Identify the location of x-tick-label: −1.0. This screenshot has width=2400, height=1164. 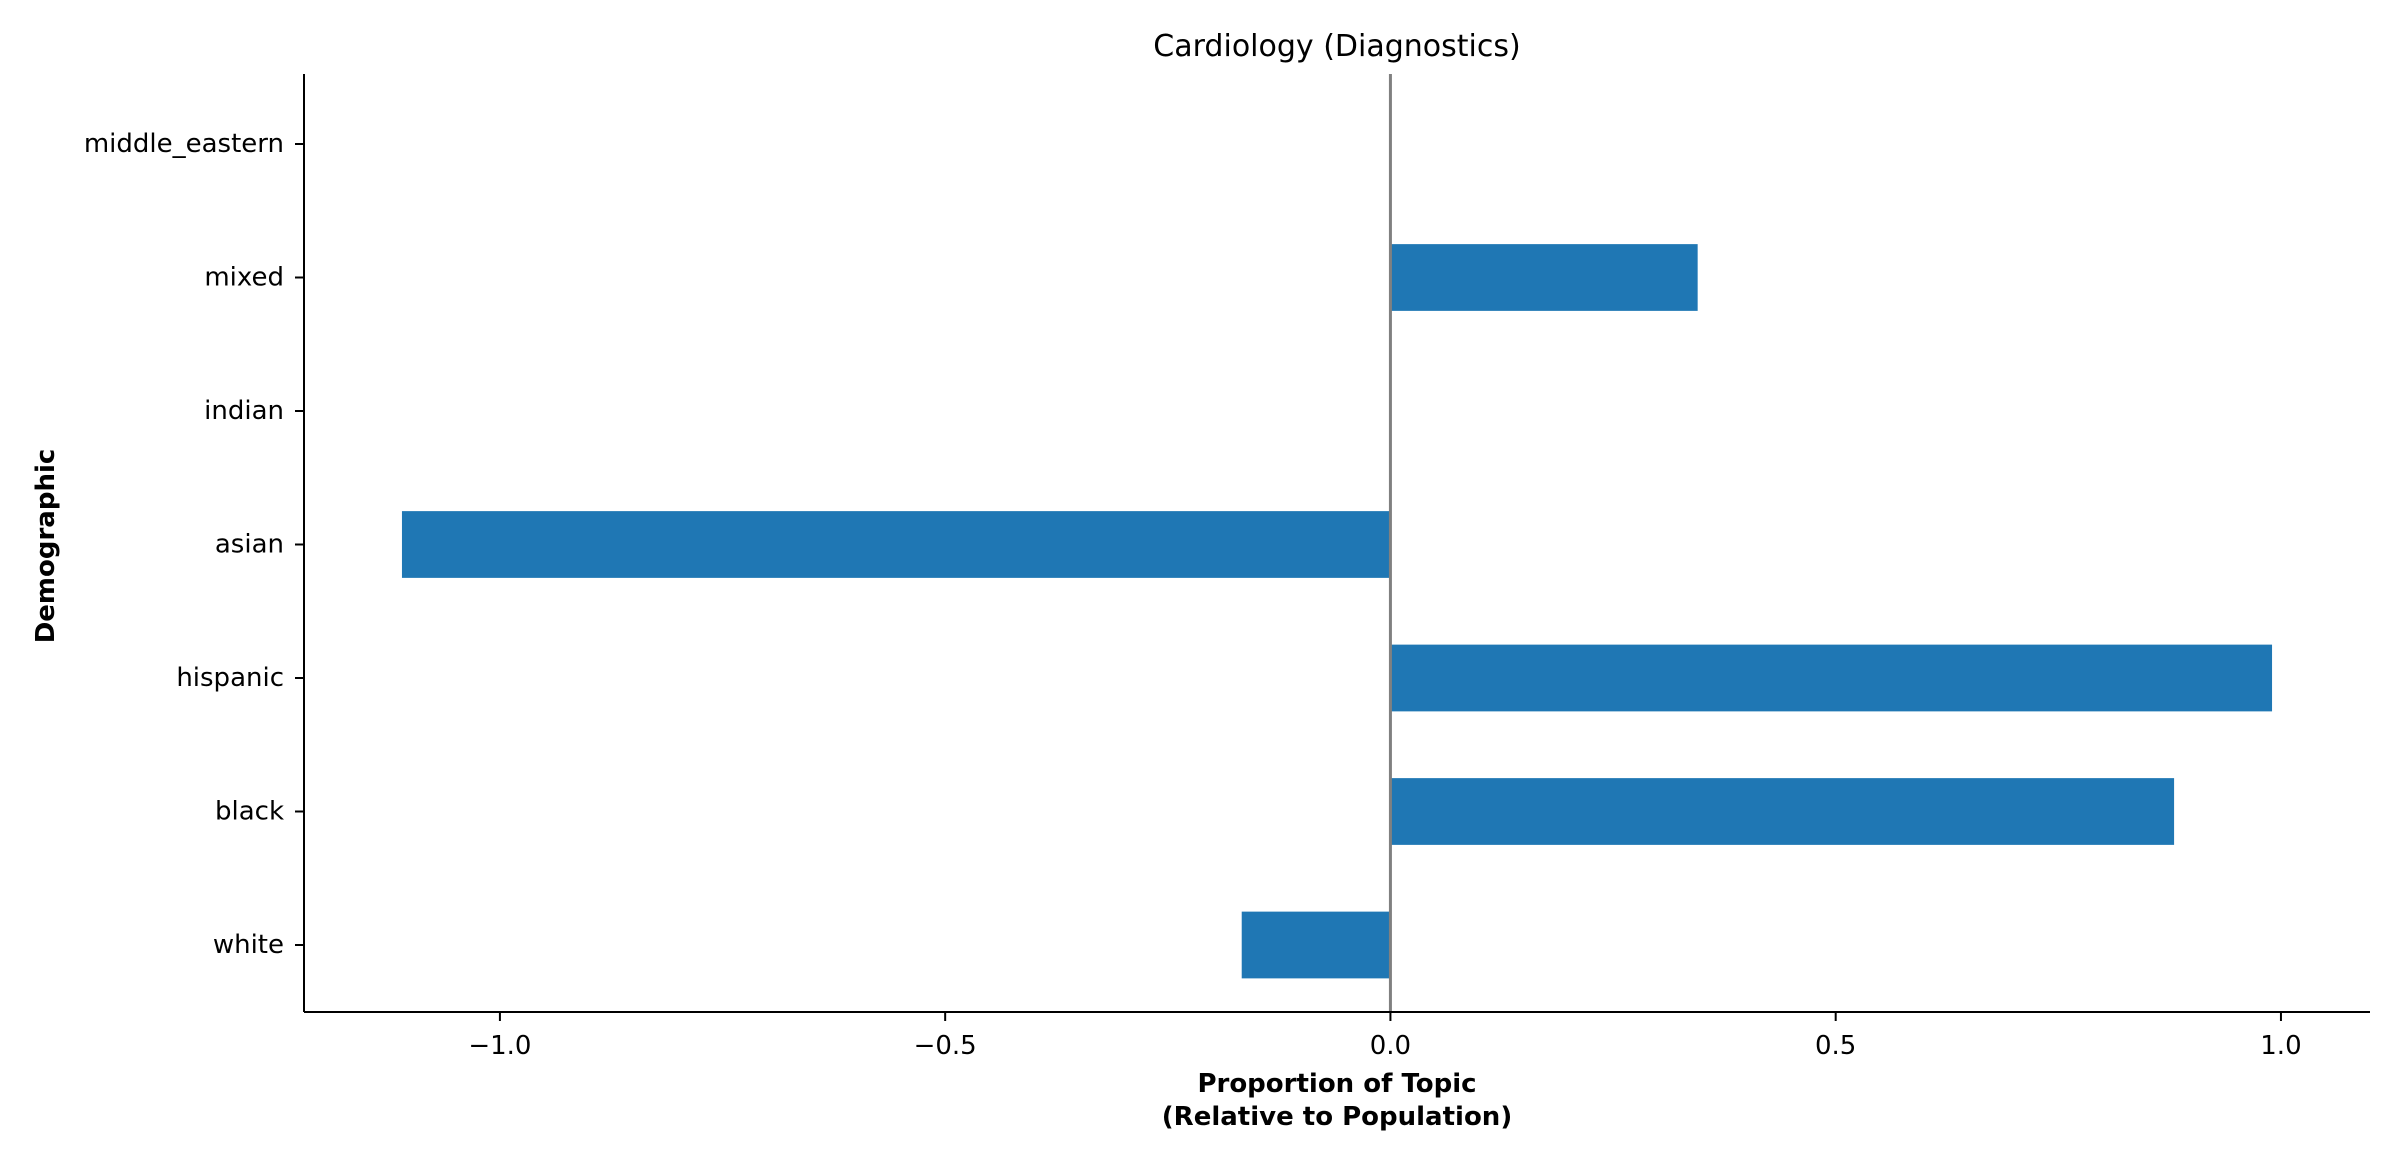
(499, 1046).